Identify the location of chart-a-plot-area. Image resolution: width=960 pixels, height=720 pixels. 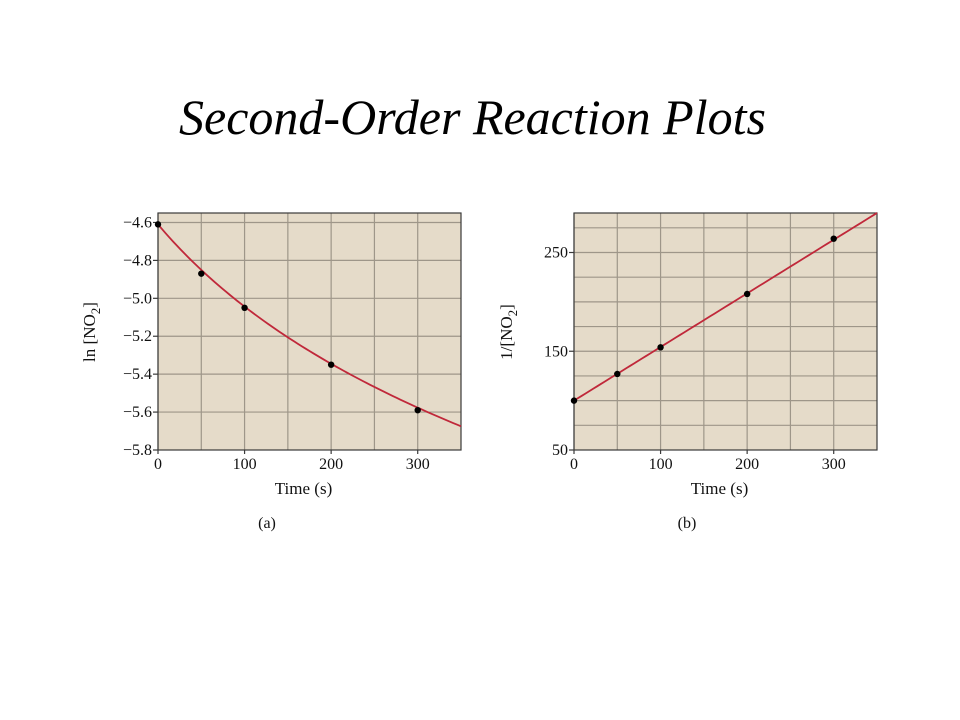
(309, 331).